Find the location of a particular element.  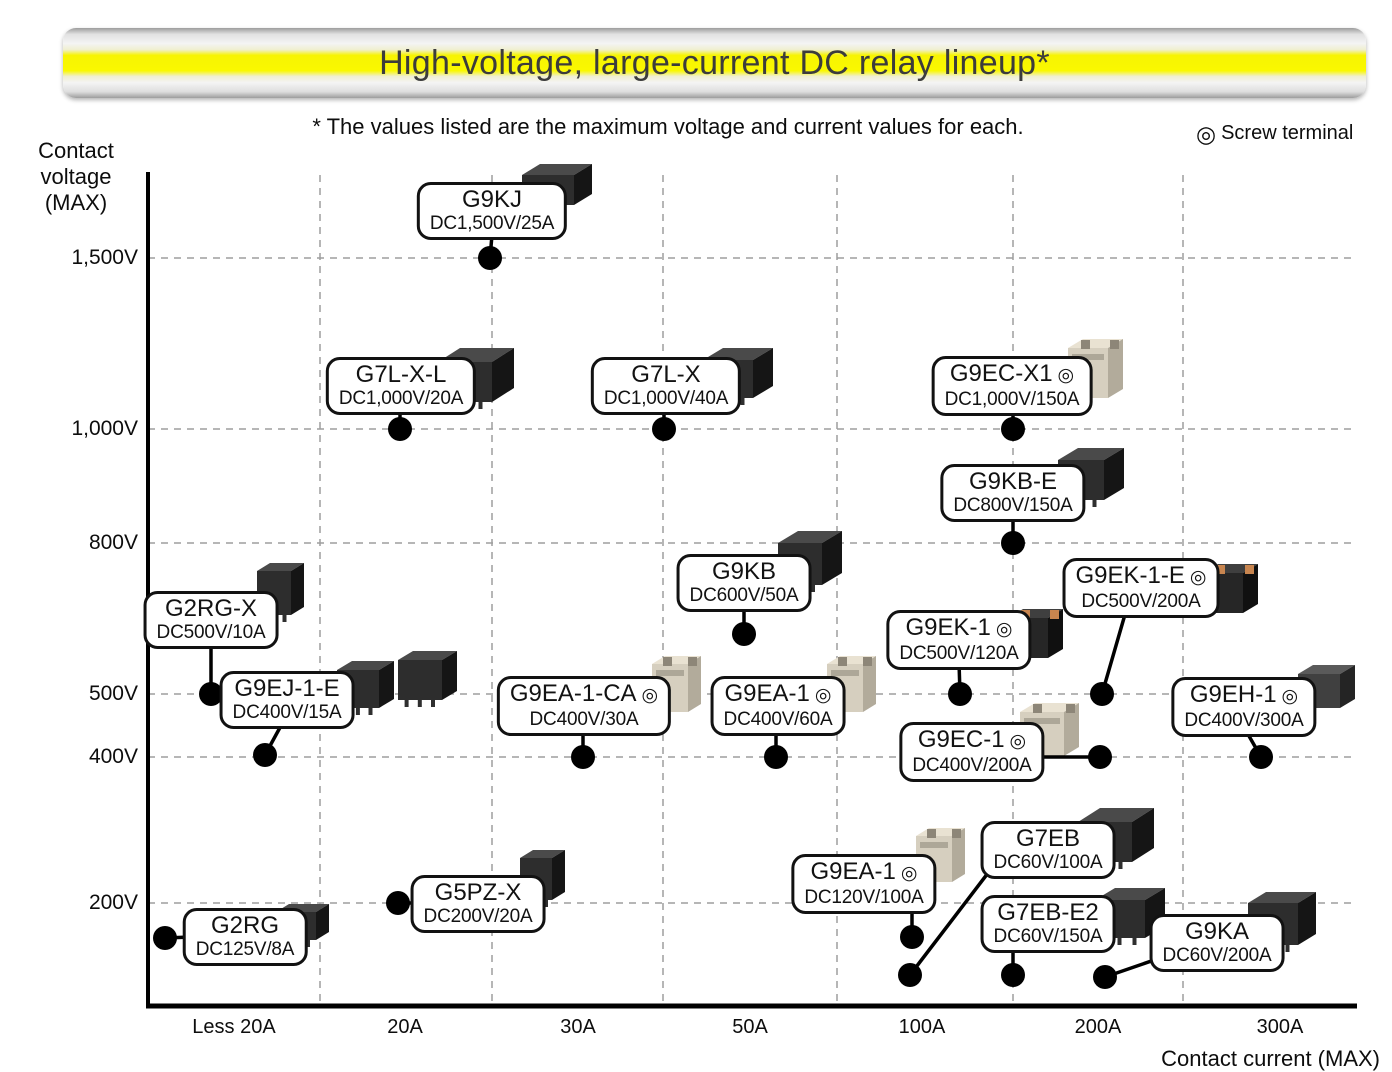

relay-photo-g2rg-x is located at coordinates (280, 592).